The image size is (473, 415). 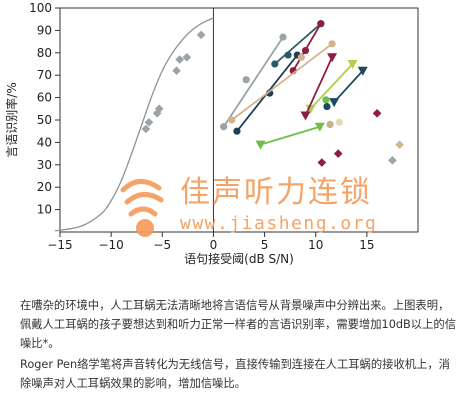 I want to click on y-axis-label: 言语识别率/%, so click(x=11, y=119).